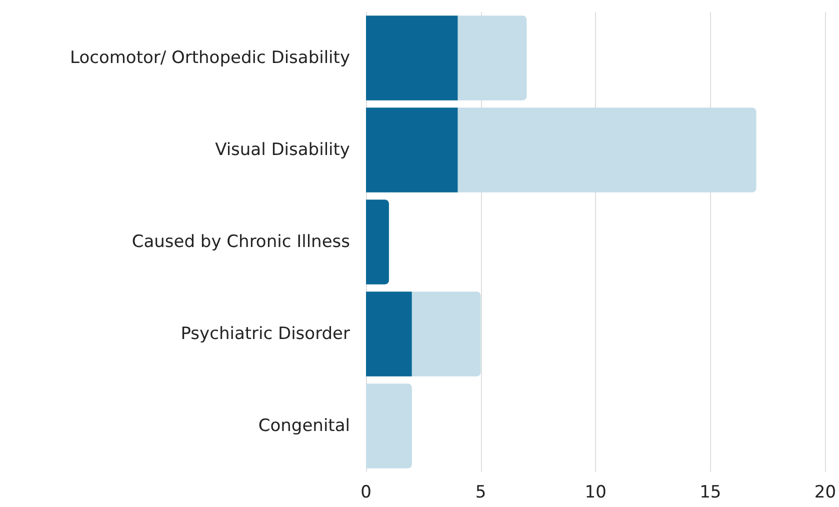  I want to click on y-tick-label: Visual Disability, so click(282, 150).